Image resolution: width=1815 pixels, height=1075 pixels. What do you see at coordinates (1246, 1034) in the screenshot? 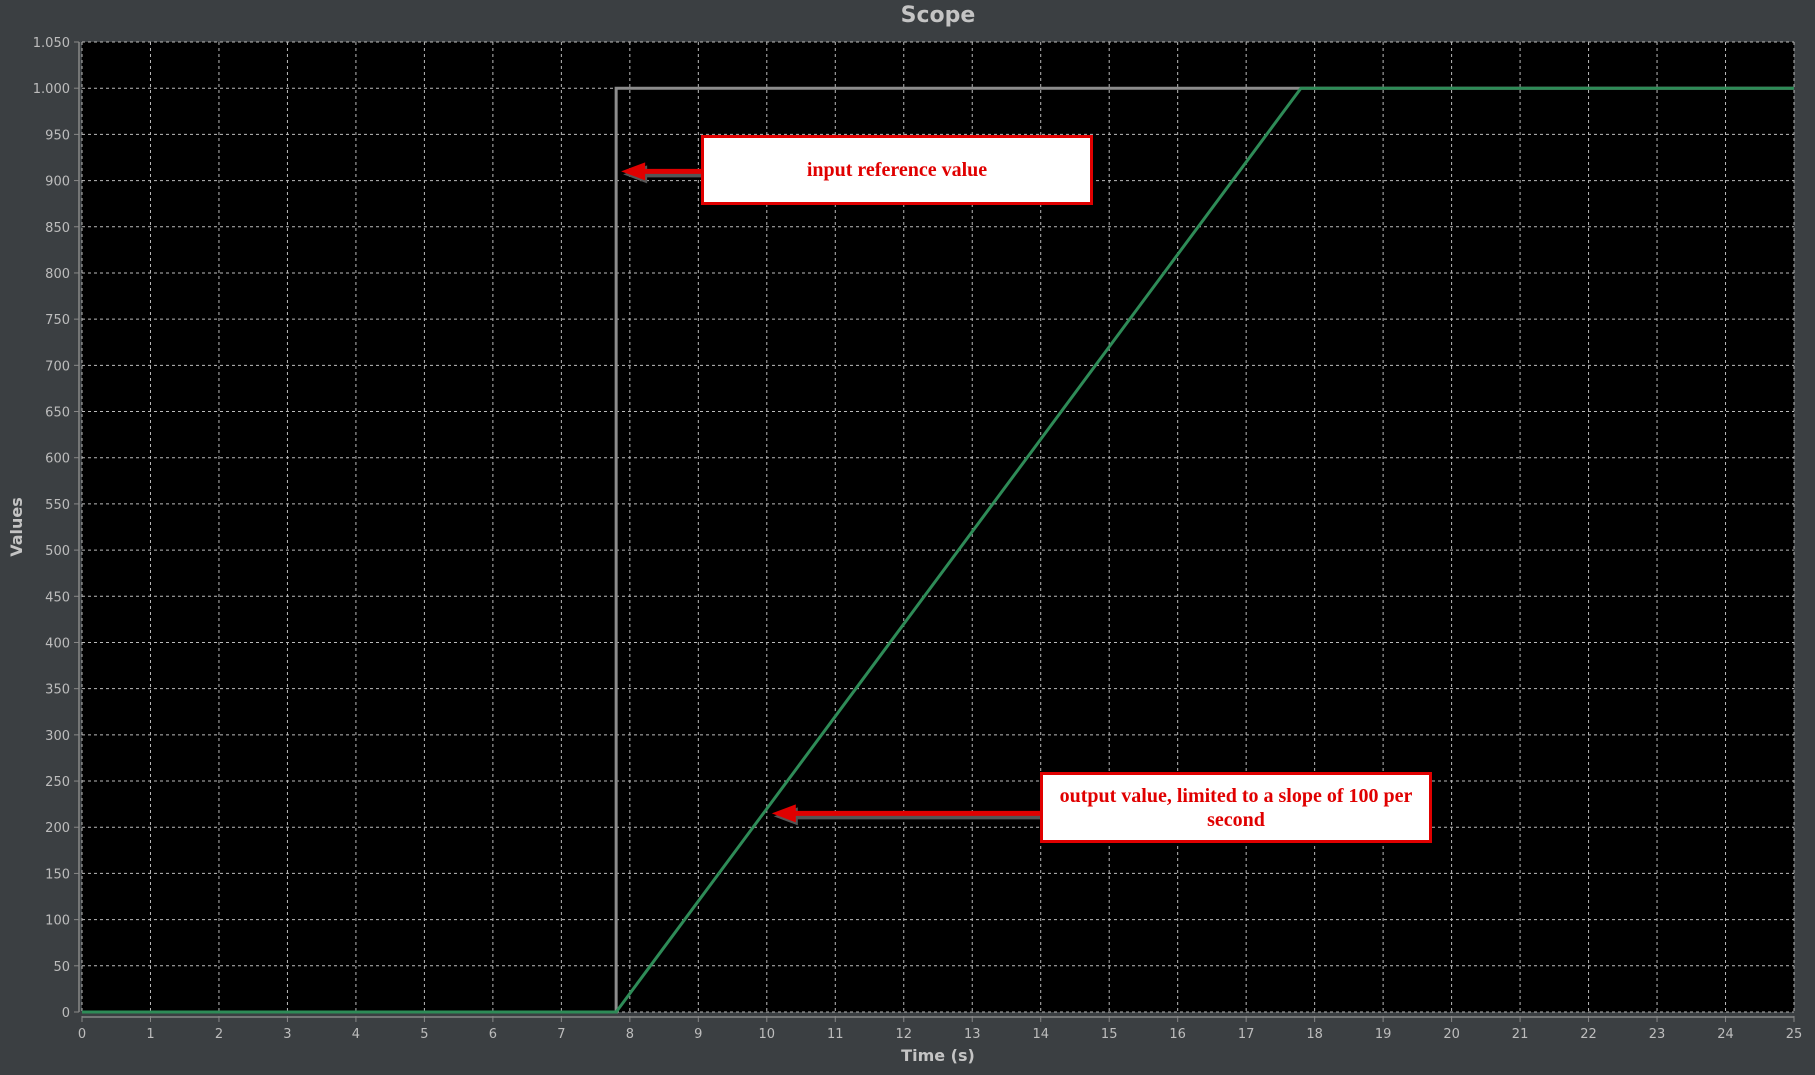
I see `x-tick-label: 17` at bounding box center [1246, 1034].